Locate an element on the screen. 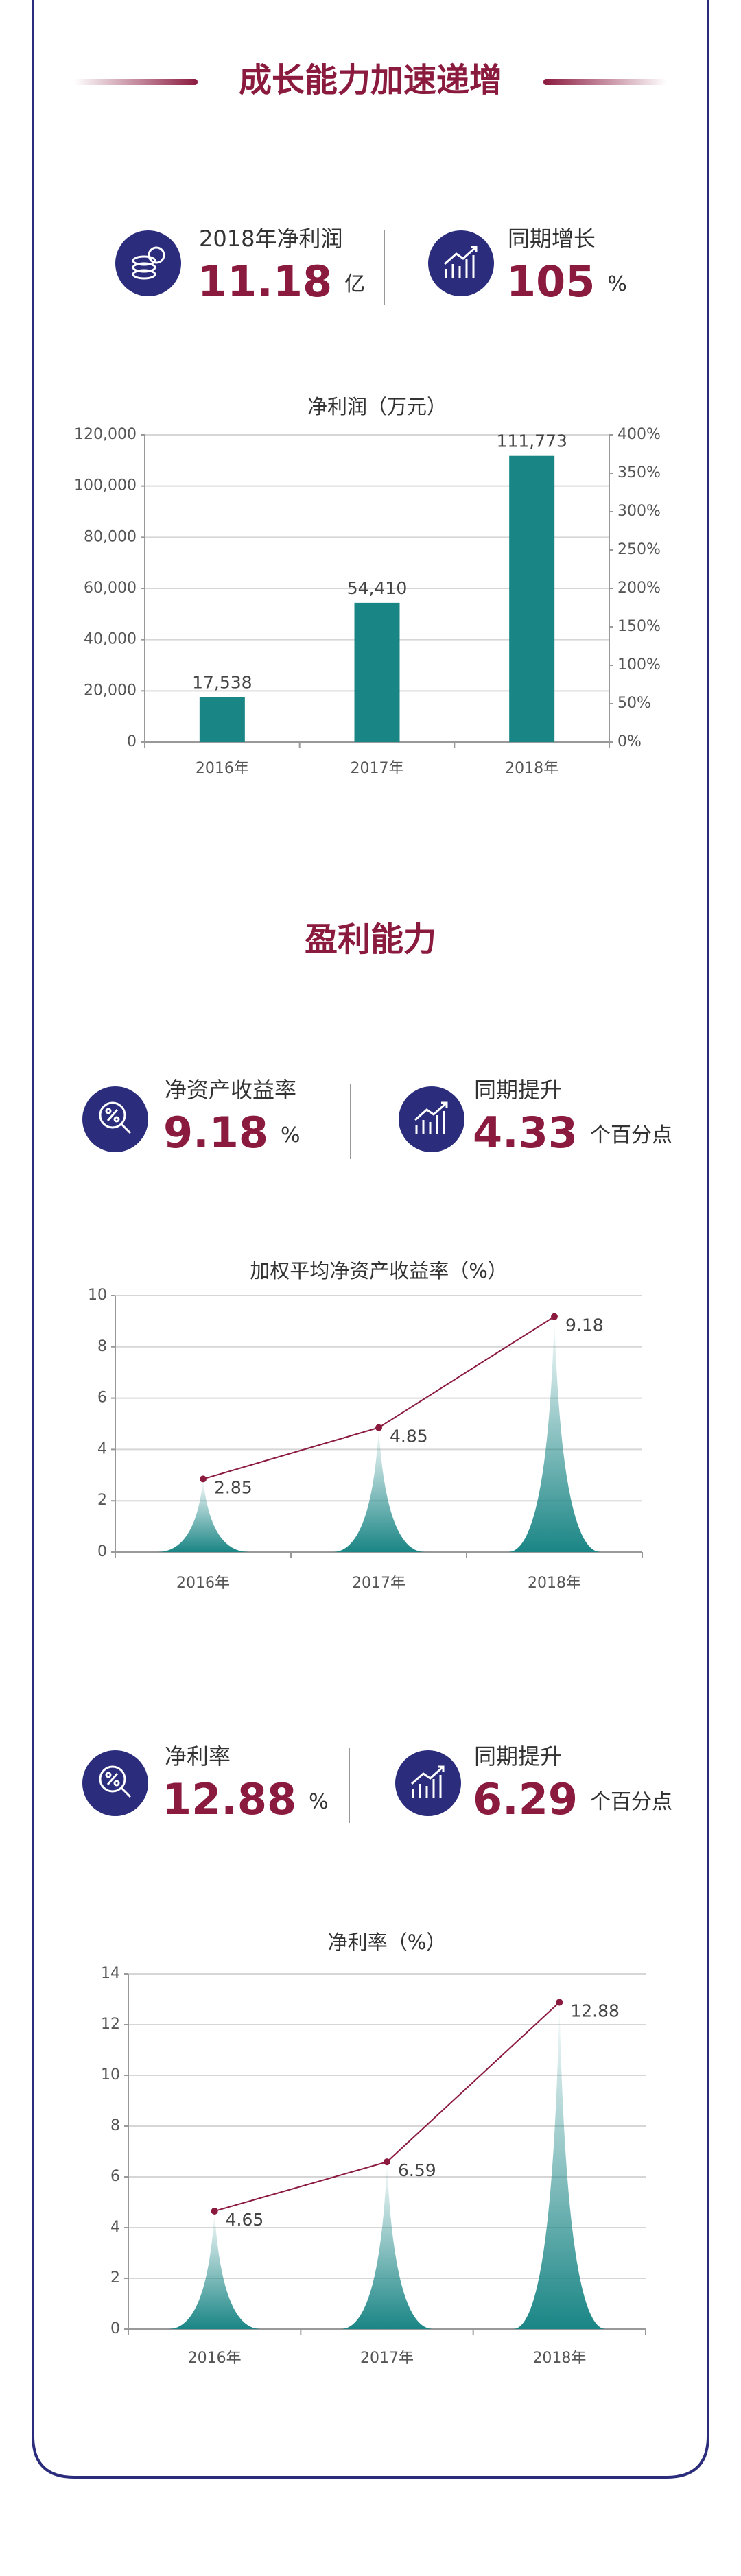 The width and height of the screenshot is (741, 2576). kpi-number: 11.18 is located at coordinates (265, 282).